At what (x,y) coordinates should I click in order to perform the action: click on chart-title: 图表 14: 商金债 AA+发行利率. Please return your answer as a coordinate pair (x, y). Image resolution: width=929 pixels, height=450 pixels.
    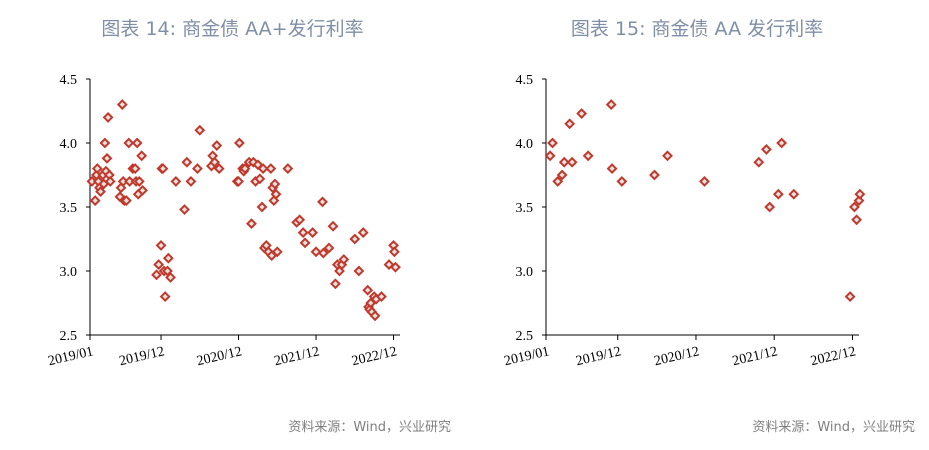
    Looking at the image, I should click on (232, 29).